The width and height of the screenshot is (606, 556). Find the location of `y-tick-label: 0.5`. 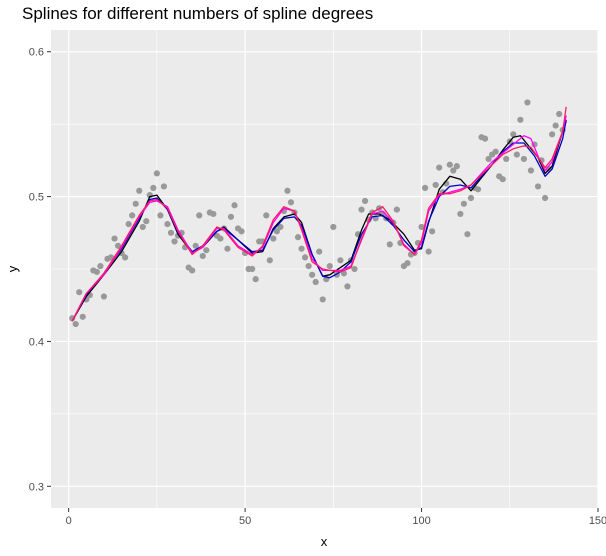

y-tick-label: 0.5 is located at coordinates (36, 198).